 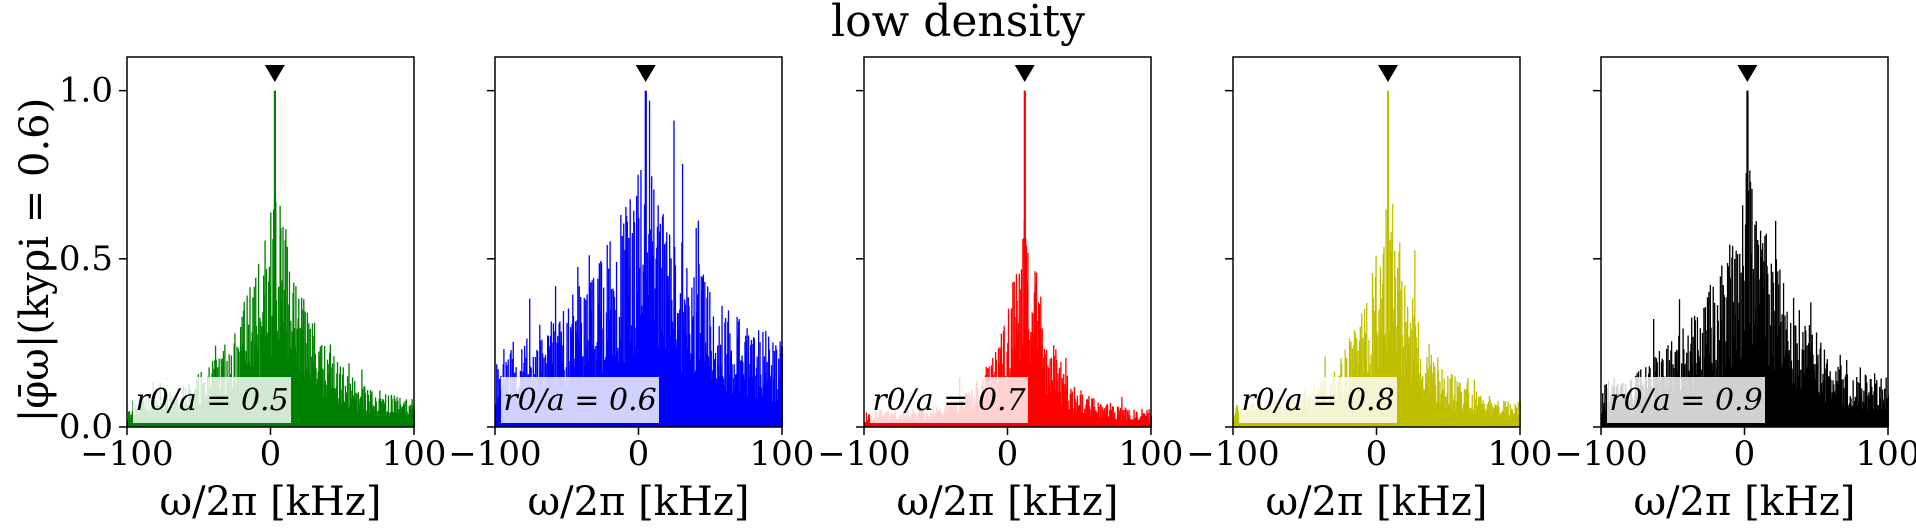 I want to click on x-tick-label: 0, so click(x=1745, y=454).